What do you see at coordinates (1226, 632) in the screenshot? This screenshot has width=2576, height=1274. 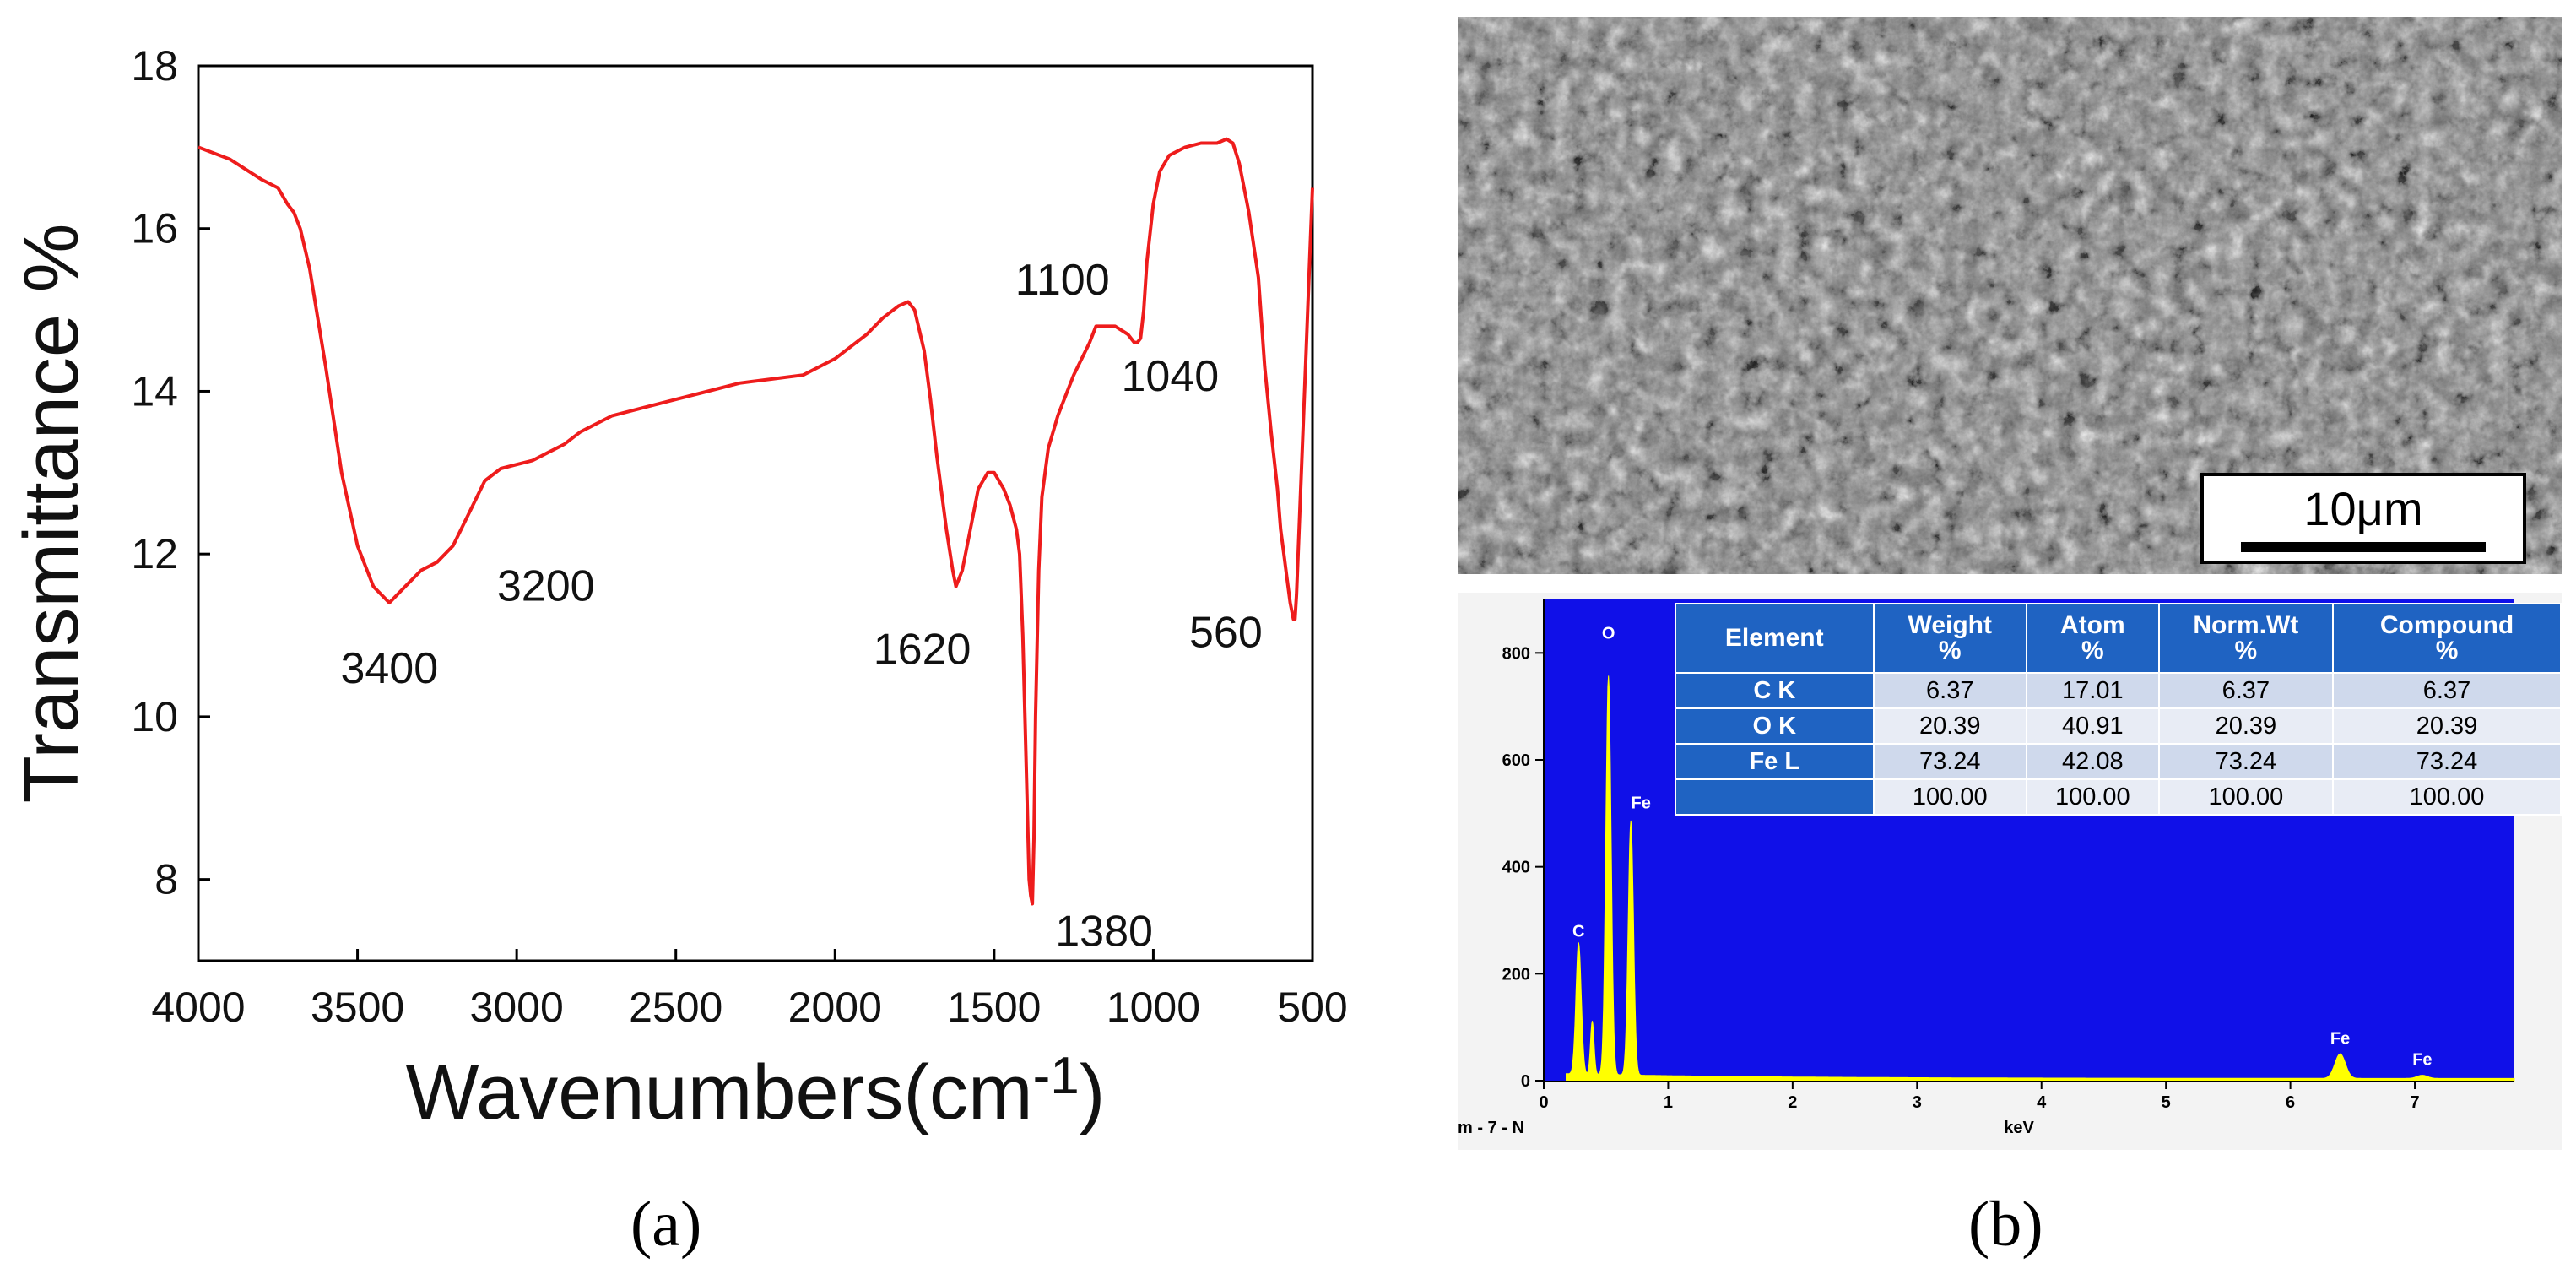 I see `ftir-peak-label: 560` at bounding box center [1226, 632].